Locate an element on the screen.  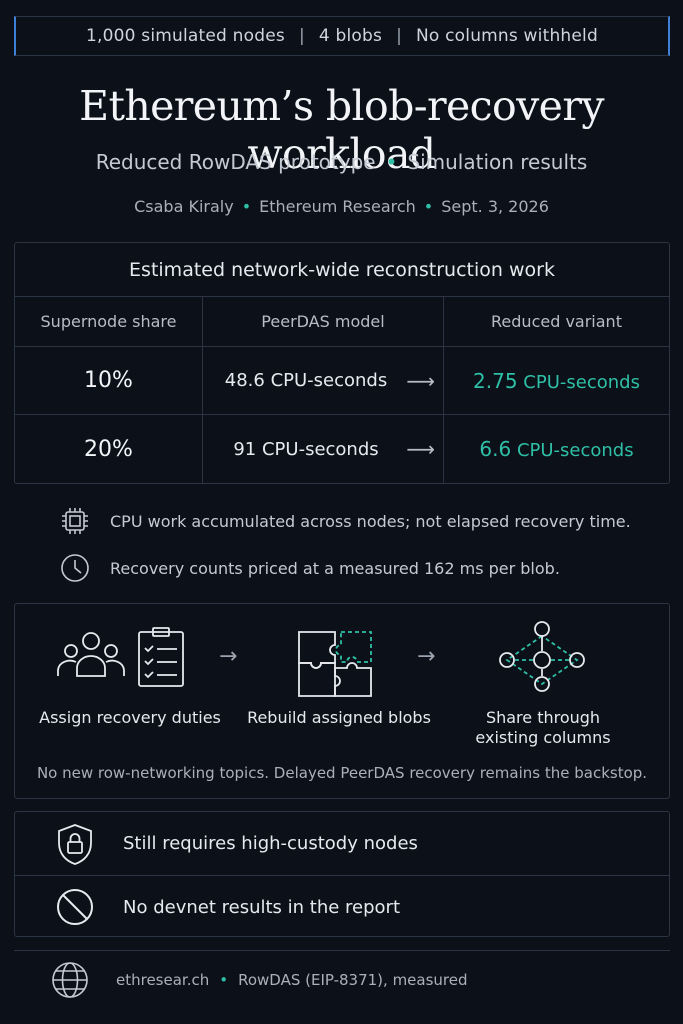
step-label: Share through existing columns is located at coordinates (543, 728).